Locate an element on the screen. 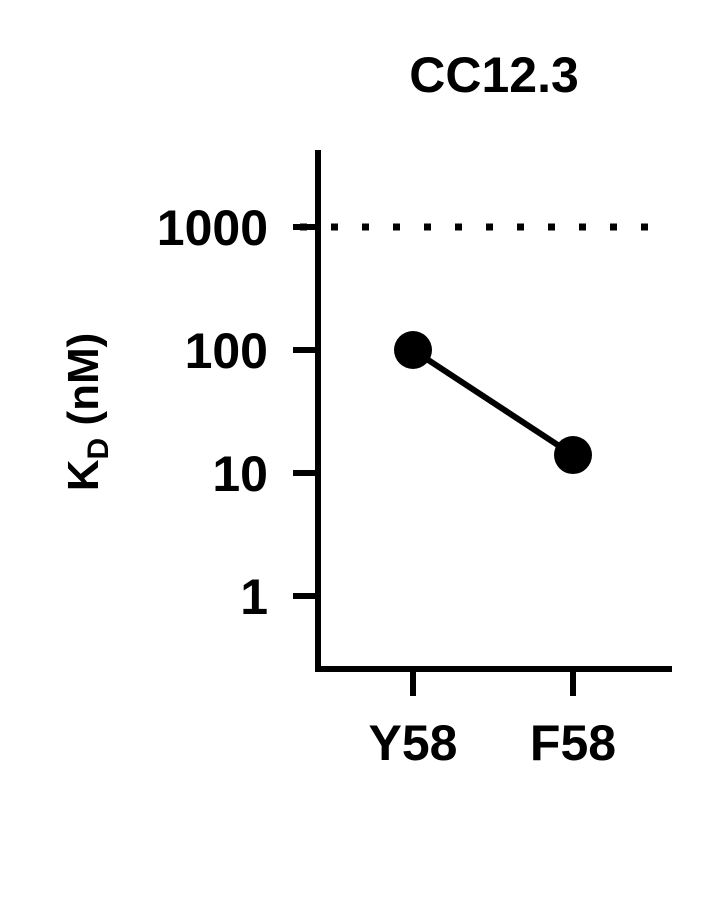 This screenshot has width=720, height=900. x-tick-label: F58 is located at coordinates (573, 743).